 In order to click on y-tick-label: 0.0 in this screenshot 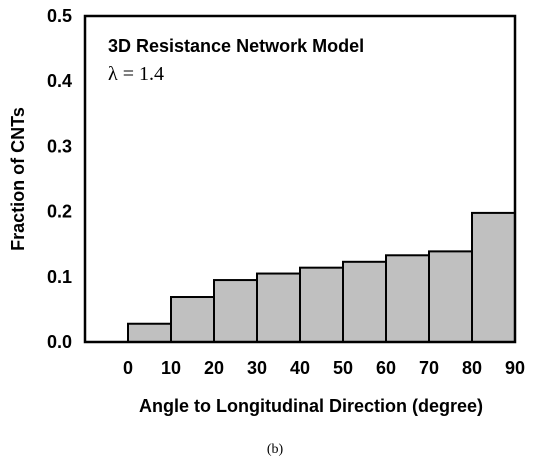, I will do `click(59, 342)`.